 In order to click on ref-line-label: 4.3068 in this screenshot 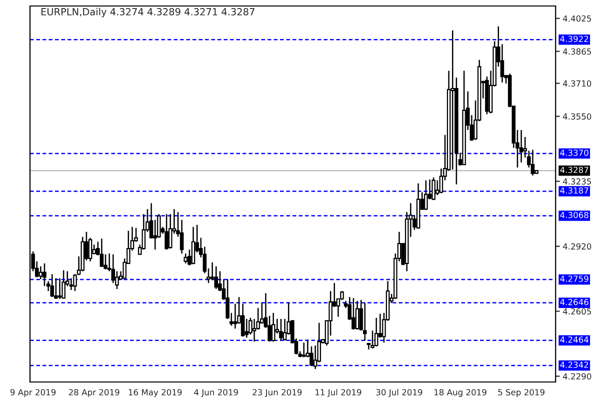, I will do `click(574, 215)`.